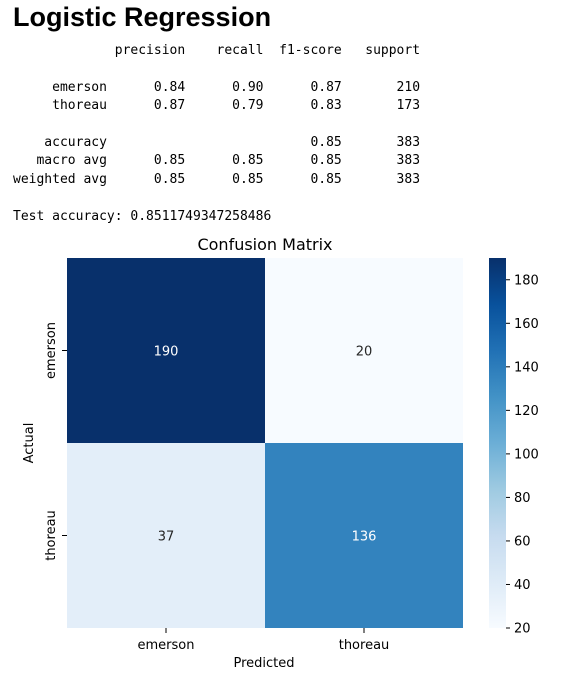  I want to click on heatmap-cell-value: 136, so click(364, 537).